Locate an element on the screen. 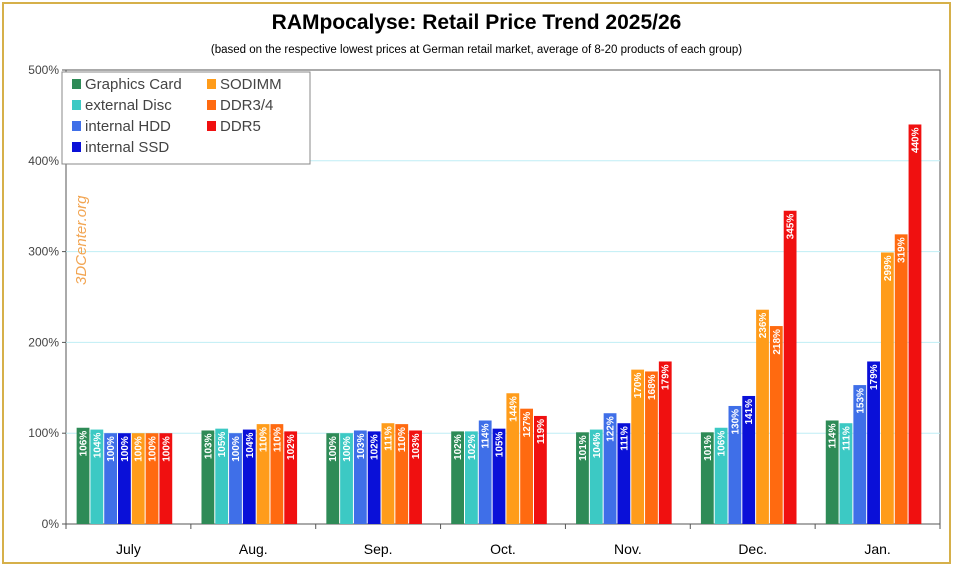 The image size is (957, 570). x-tick-label: Sep. is located at coordinates (378, 549).